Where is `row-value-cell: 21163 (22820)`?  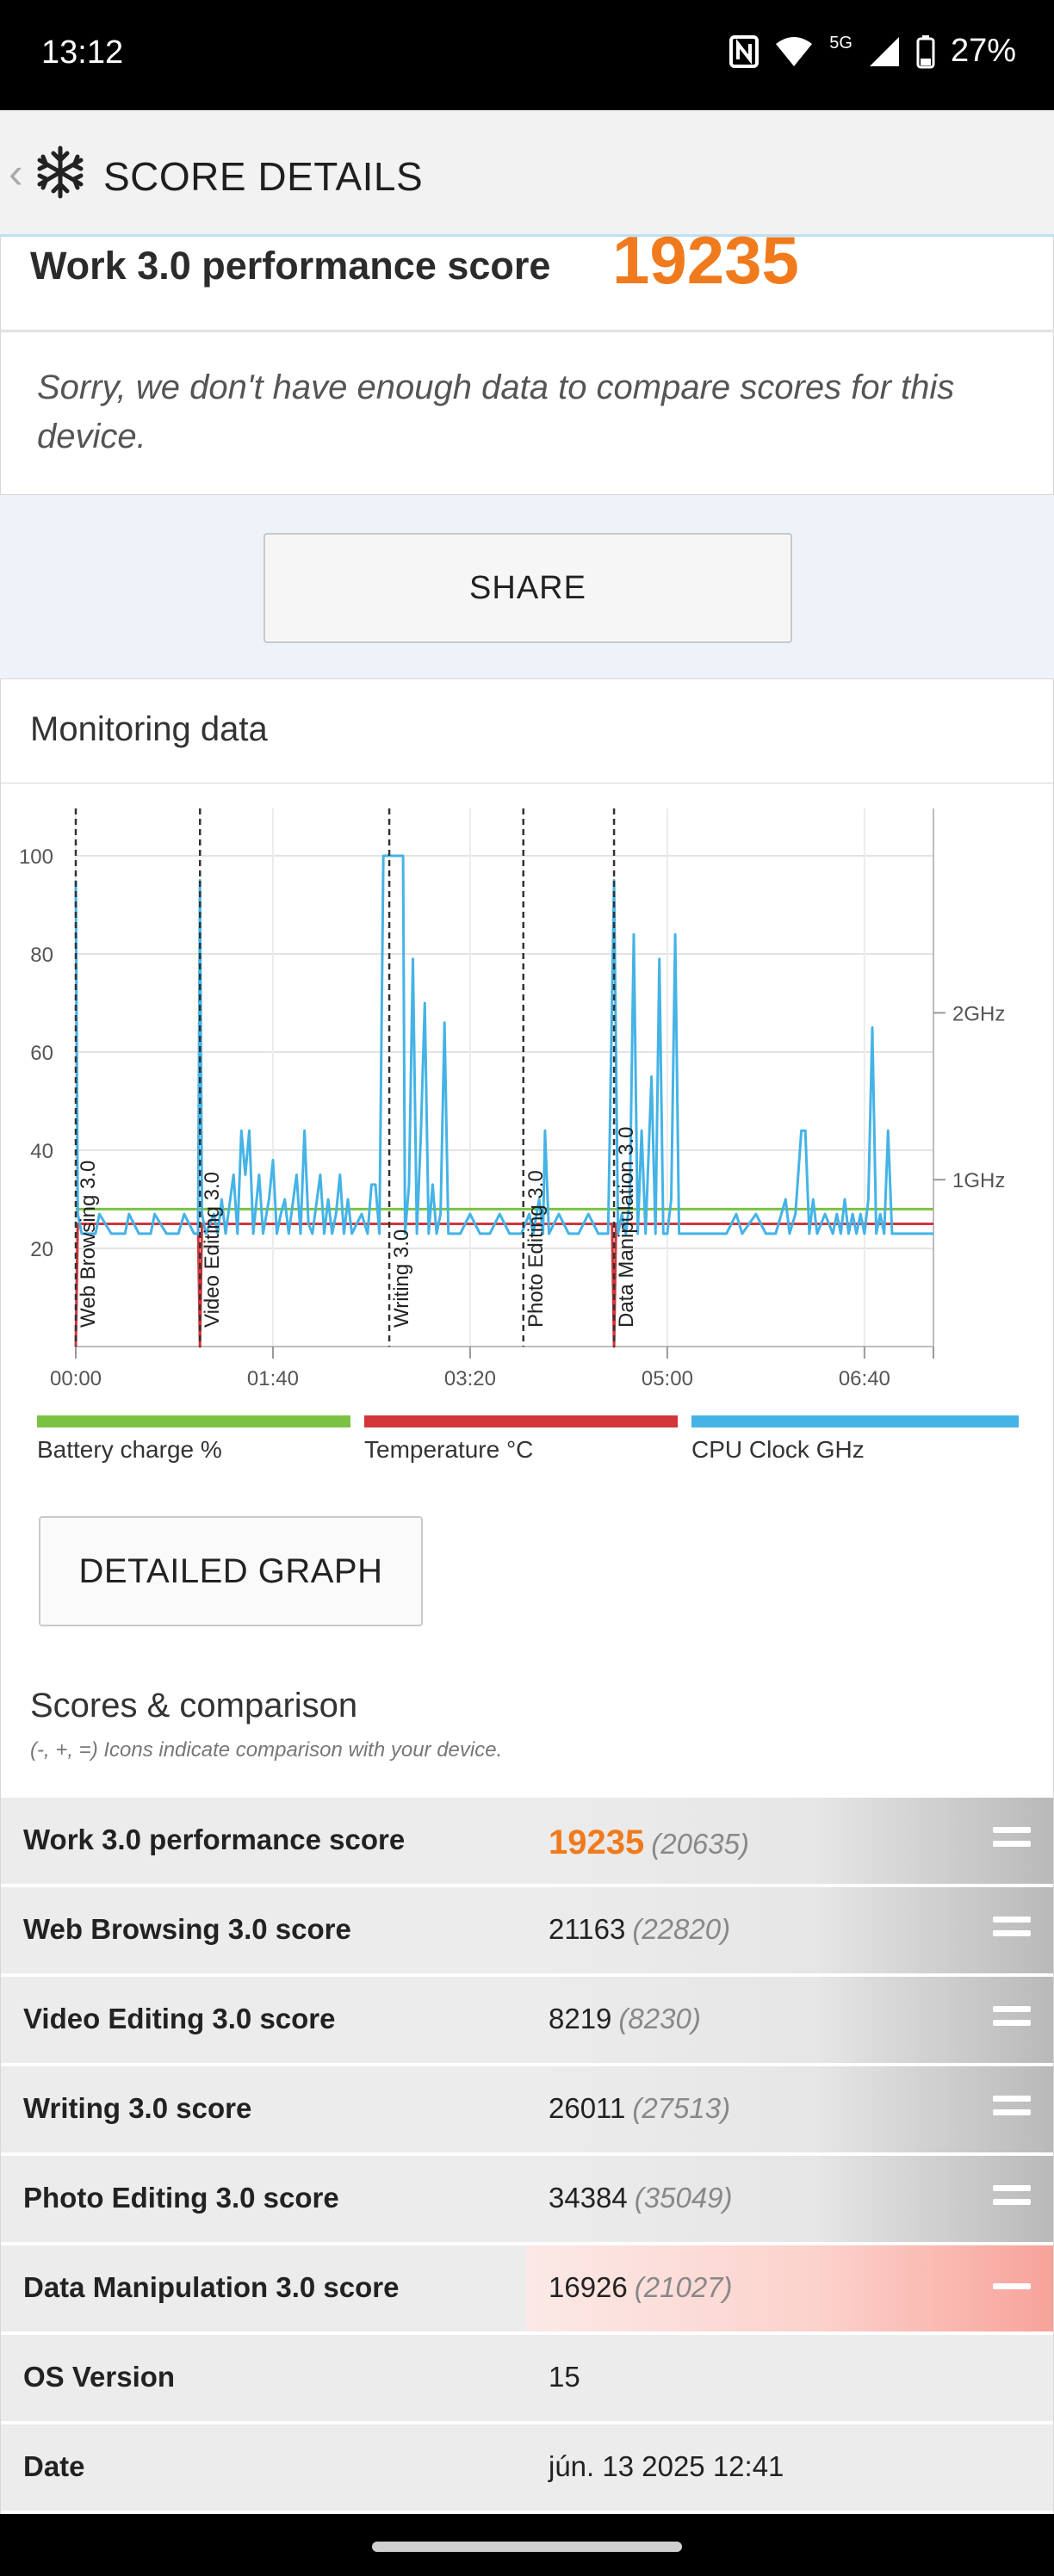
row-value-cell: 21163 (22820) is located at coordinates (790, 1930).